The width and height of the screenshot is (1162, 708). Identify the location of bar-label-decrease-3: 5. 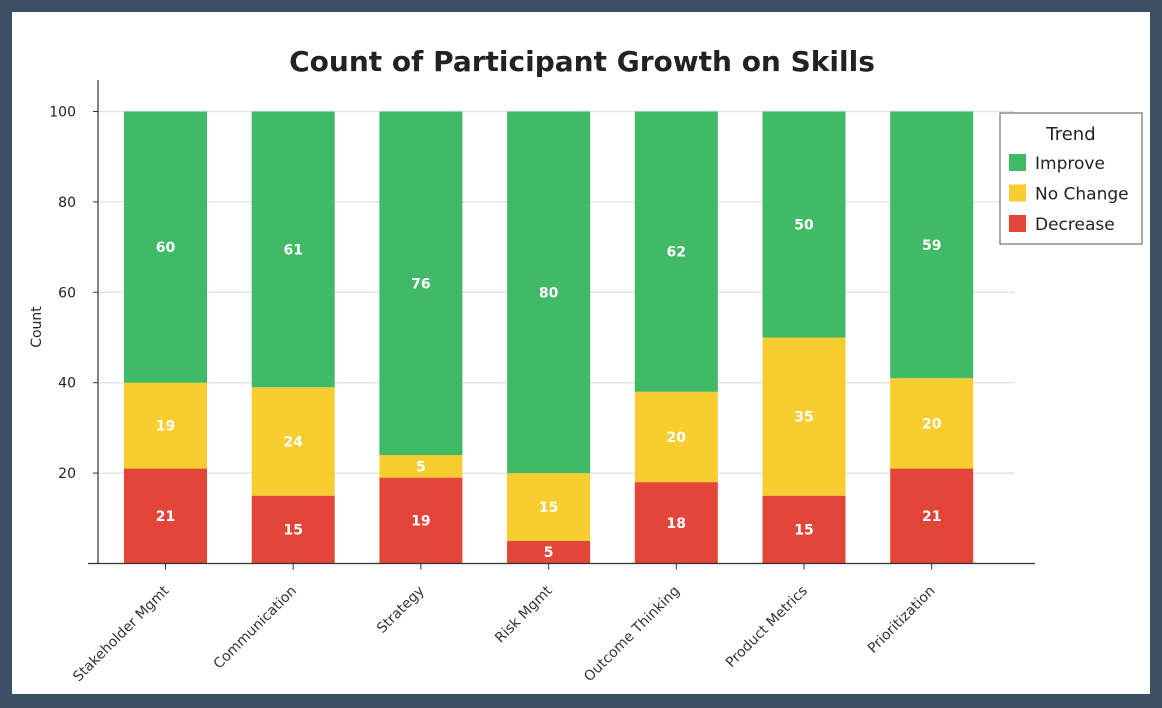
(549, 553).